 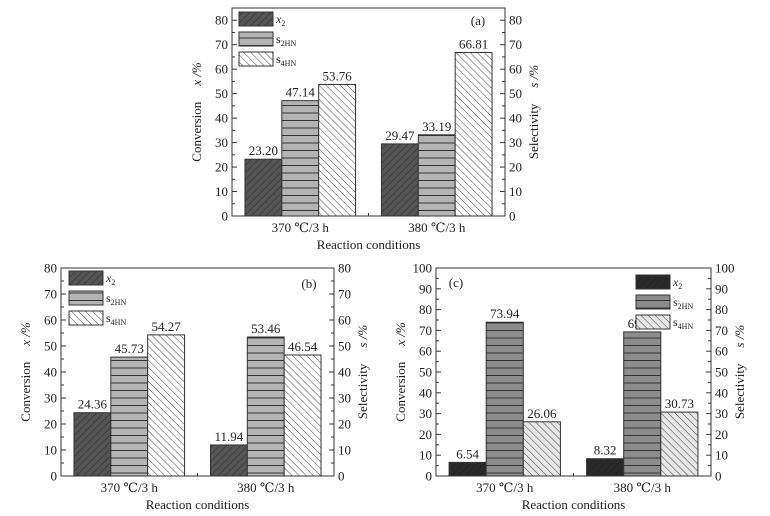 I want to click on data-label: 29.47, so click(x=400, y=135).